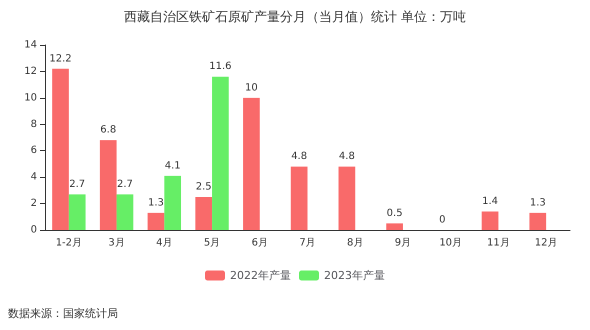 This screenshot has width=590, height=330. What do you see at coordinates (212, 243) in the screenshot?
I see `x-tick-label: 5月` at bounding box center [212, 243].